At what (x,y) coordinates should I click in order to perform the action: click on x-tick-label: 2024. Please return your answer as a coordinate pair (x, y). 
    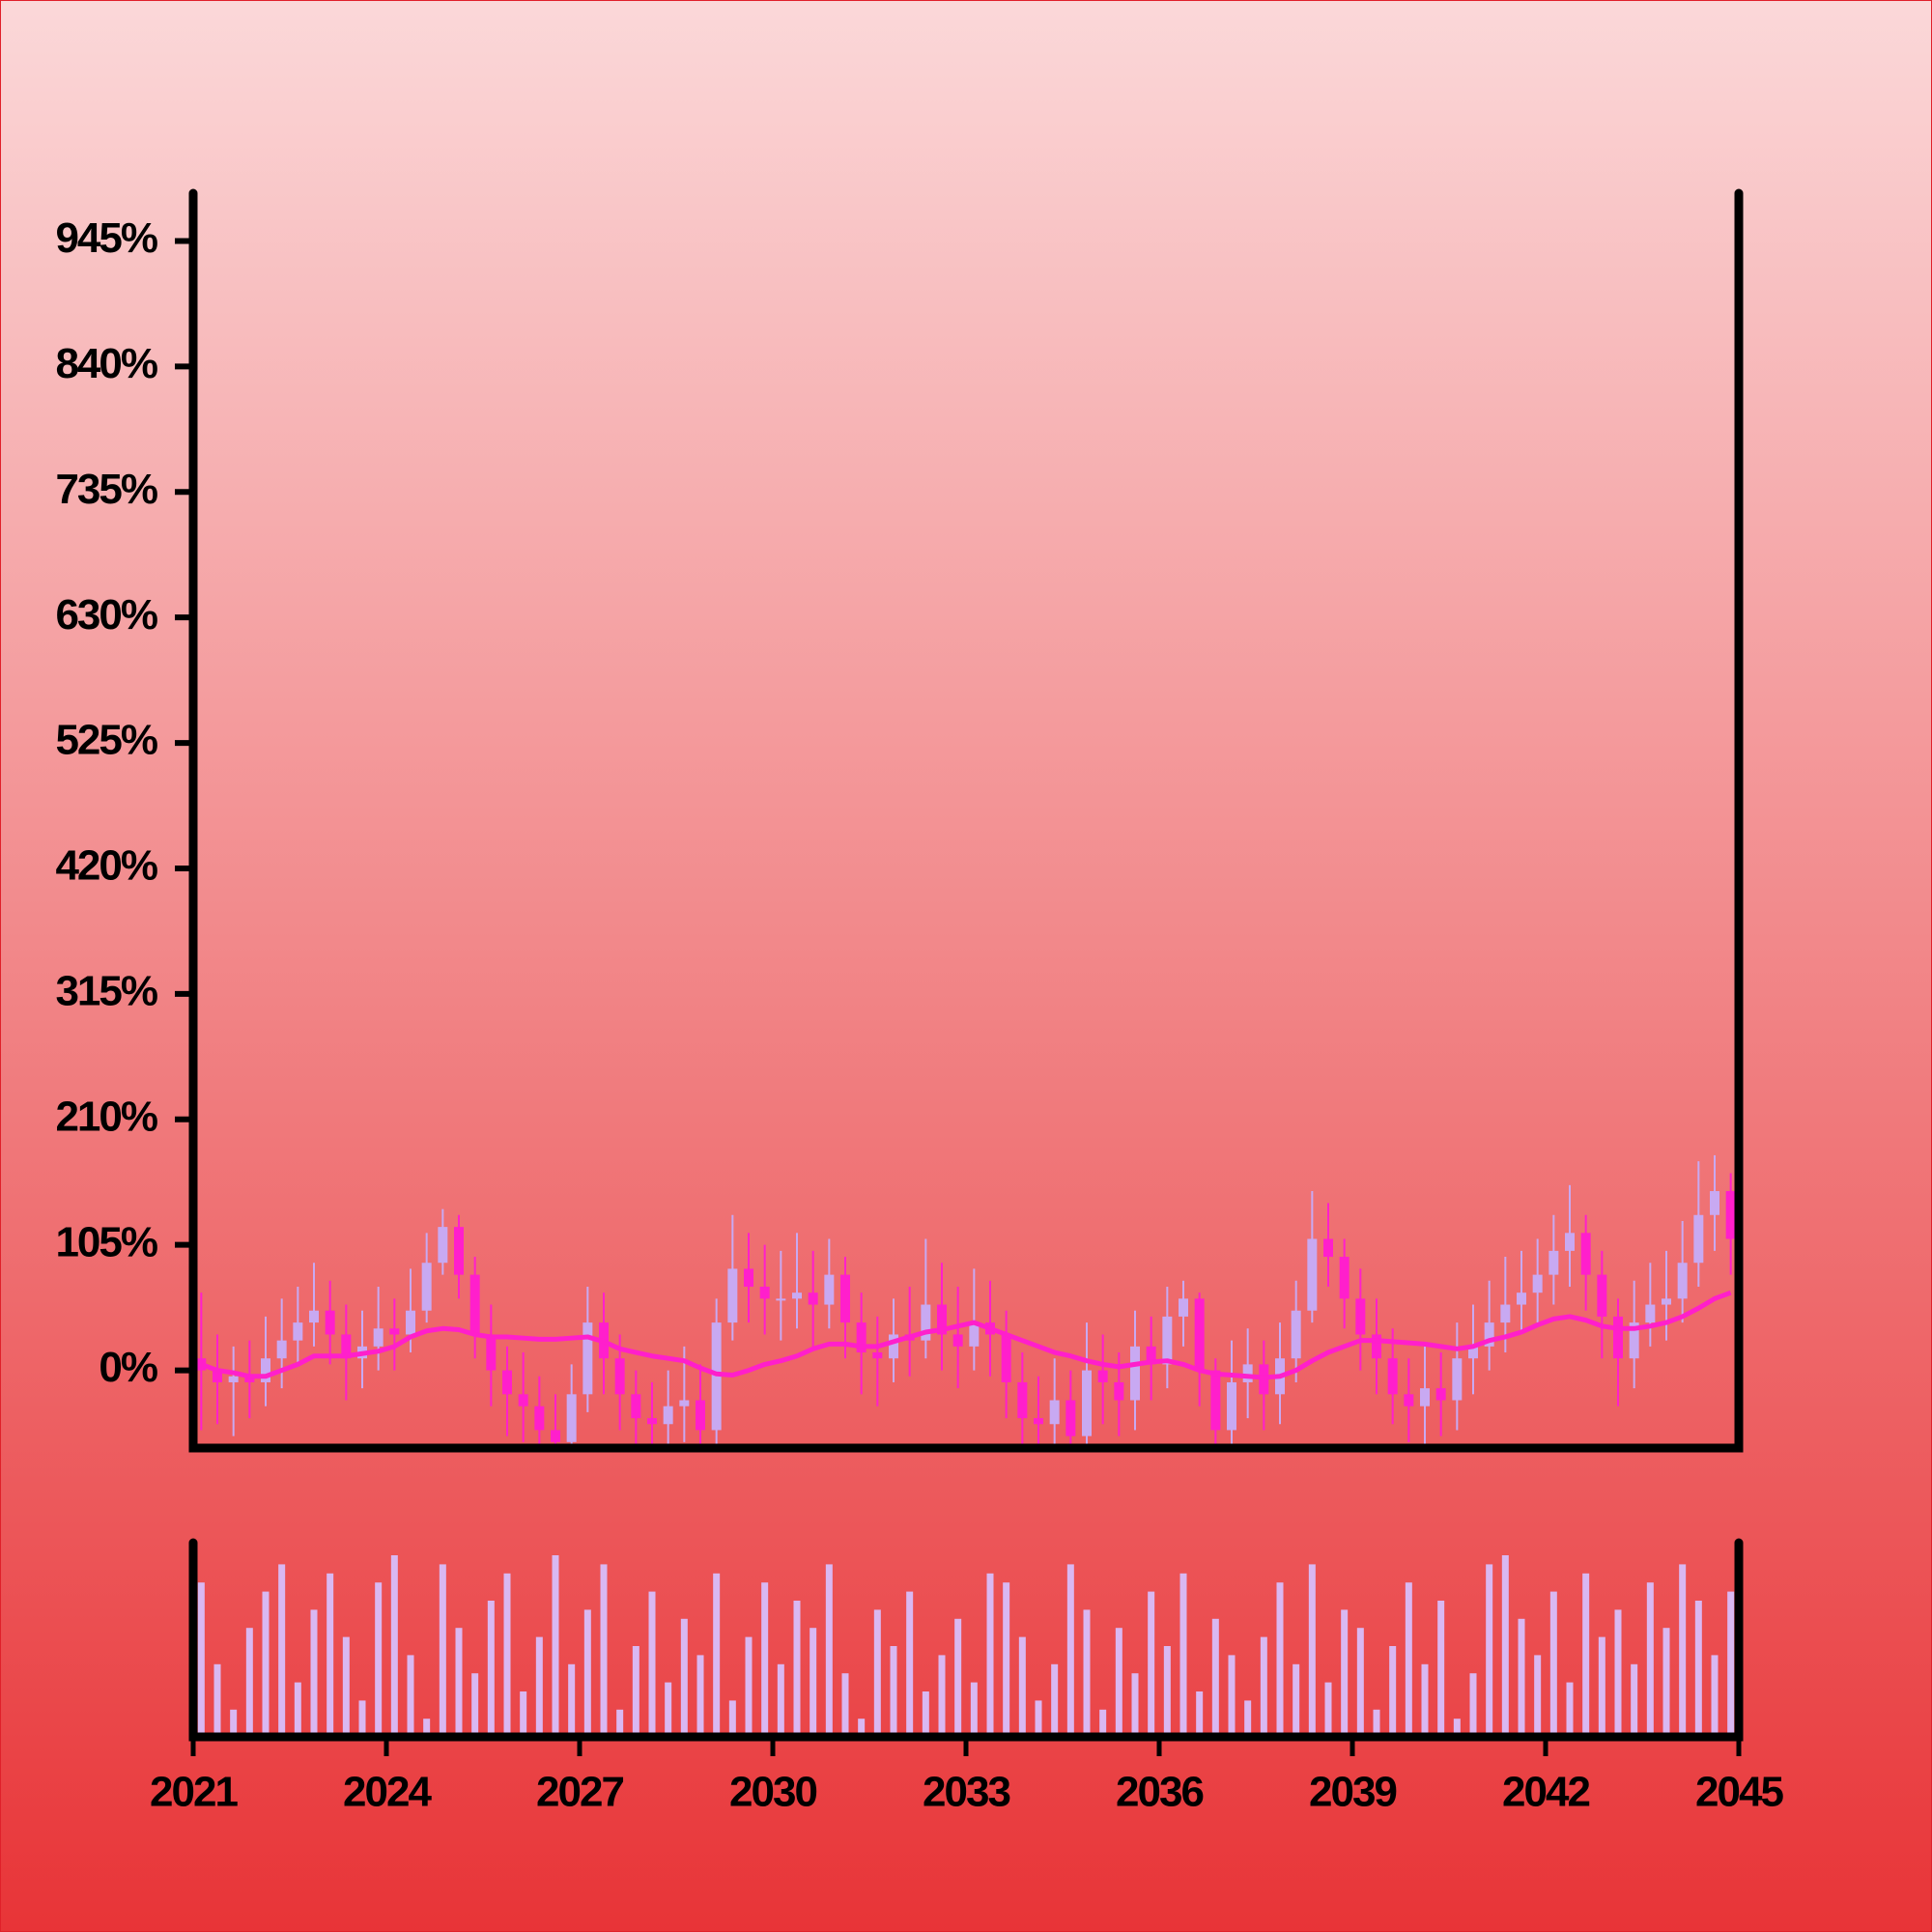
    Looking at the image, I should click on (387, 1792).